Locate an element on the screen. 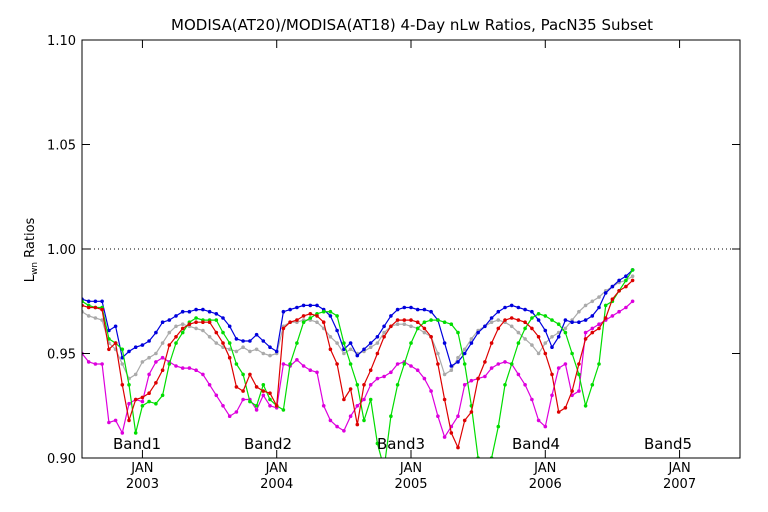 The height and width of the screenshot is (512, 768). x-tick-year: 2007 is located at coordinates (679, 484).